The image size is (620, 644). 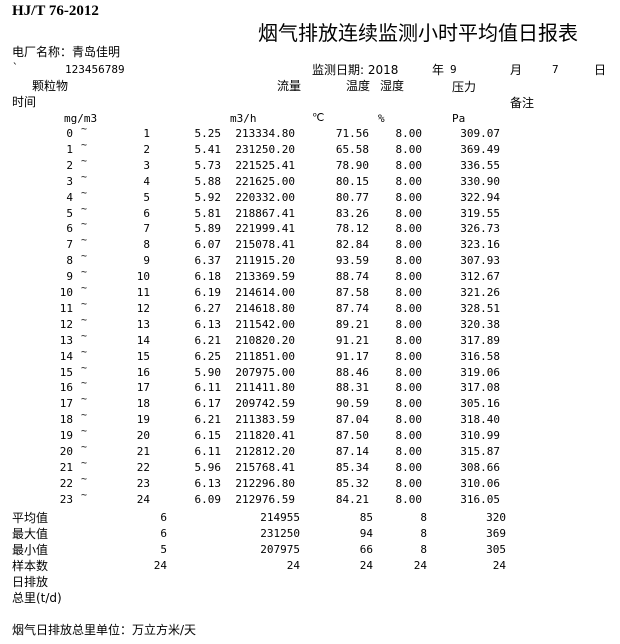 What do you see at coordinates (418, 33) in the screenshot?
I see `report-title: 烟气排放连续监测小时平均值日报表` at bounding box center [418, 33].